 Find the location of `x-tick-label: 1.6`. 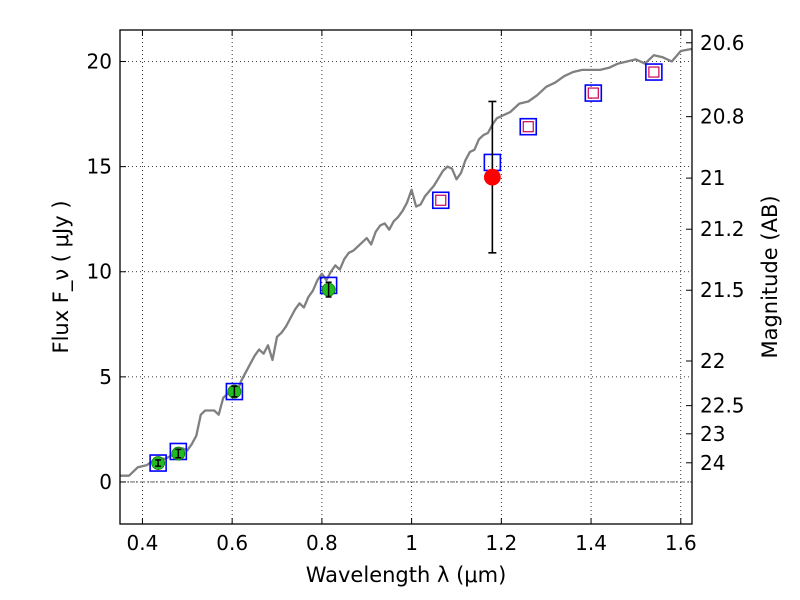

x-tick-label: 1.6 is located at coordinates (681, 543).